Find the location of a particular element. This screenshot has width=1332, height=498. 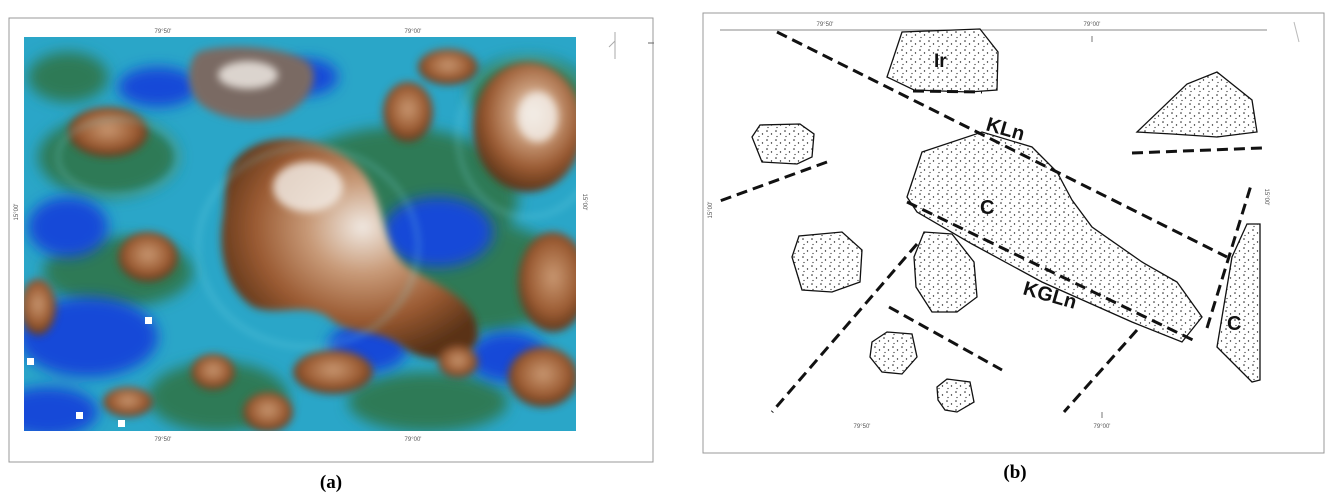

caption-b: (b) is located at coordinates (1015, 472).